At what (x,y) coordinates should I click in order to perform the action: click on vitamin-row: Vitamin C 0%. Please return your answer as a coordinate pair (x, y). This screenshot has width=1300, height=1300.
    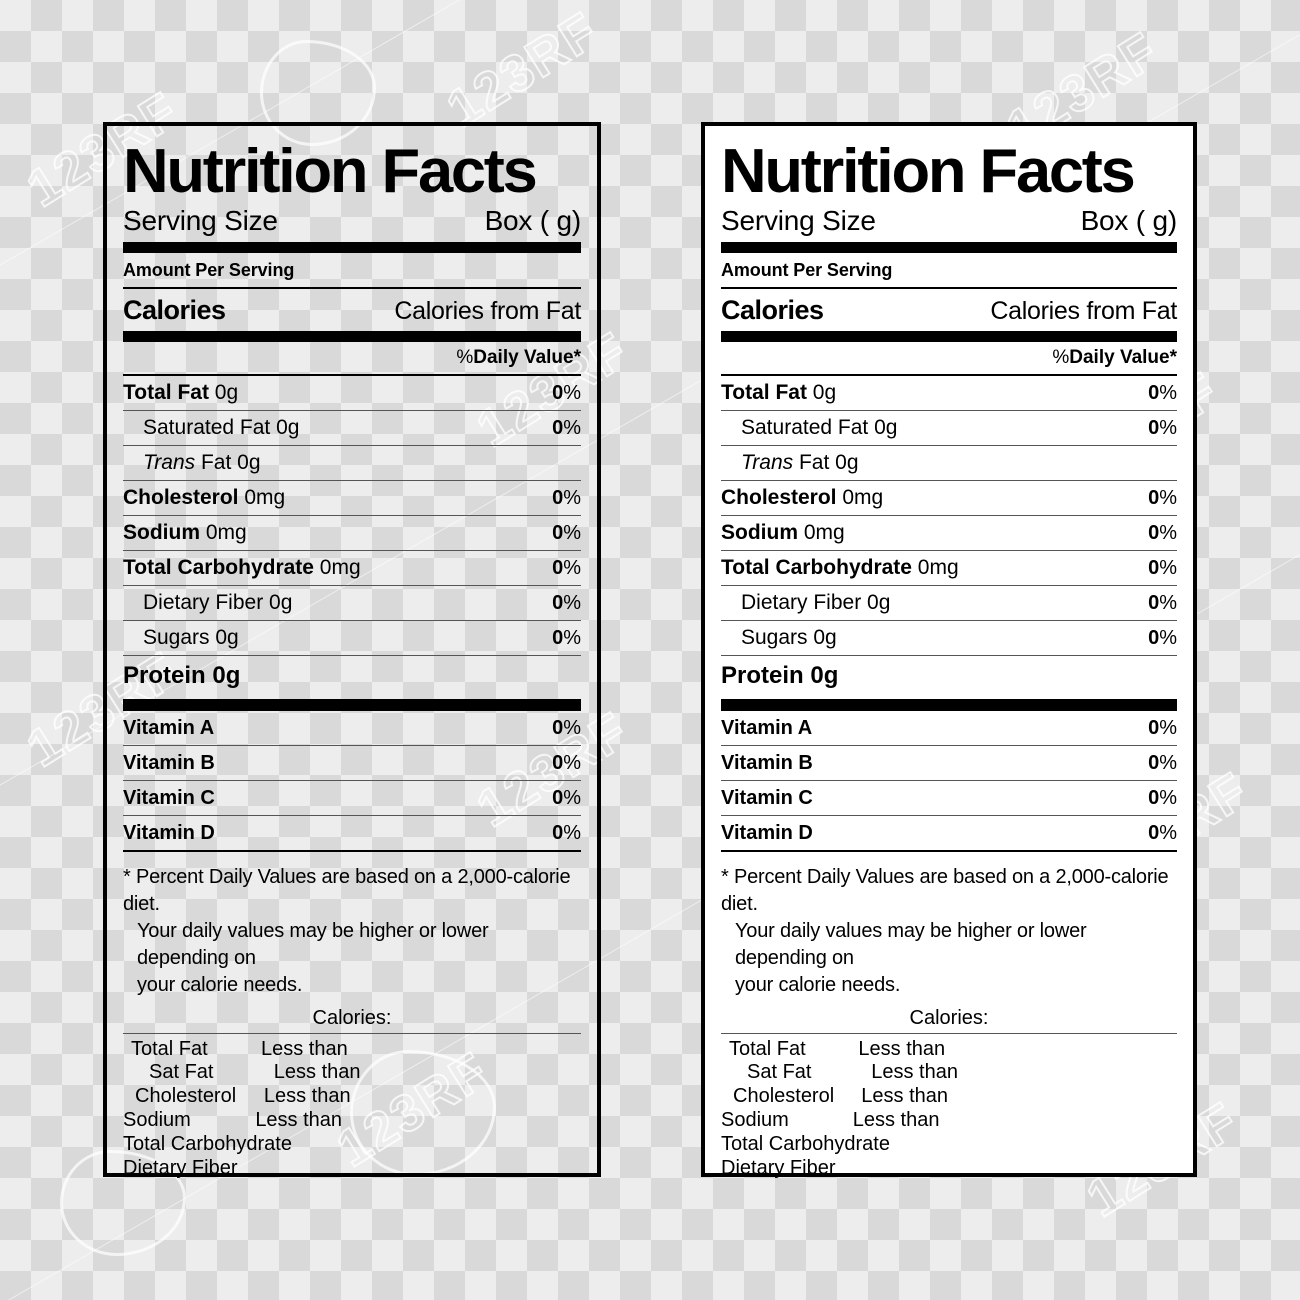
    Looking at the image, I should click on (352, 798).